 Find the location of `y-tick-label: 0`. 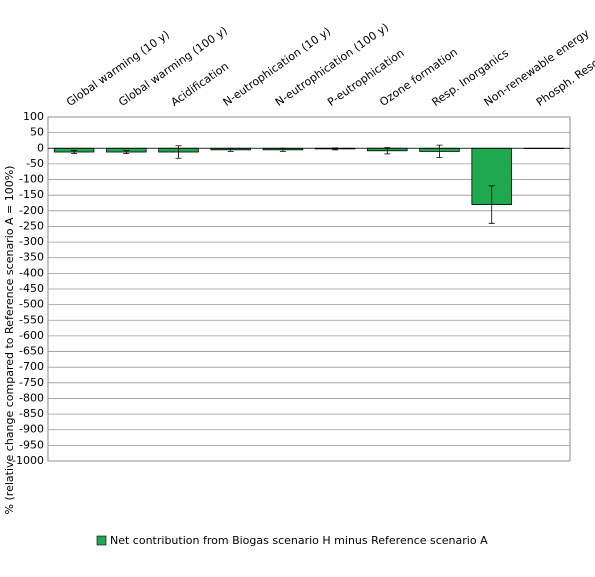

y-tick-label: 0 is located at coordinates (40, 147).